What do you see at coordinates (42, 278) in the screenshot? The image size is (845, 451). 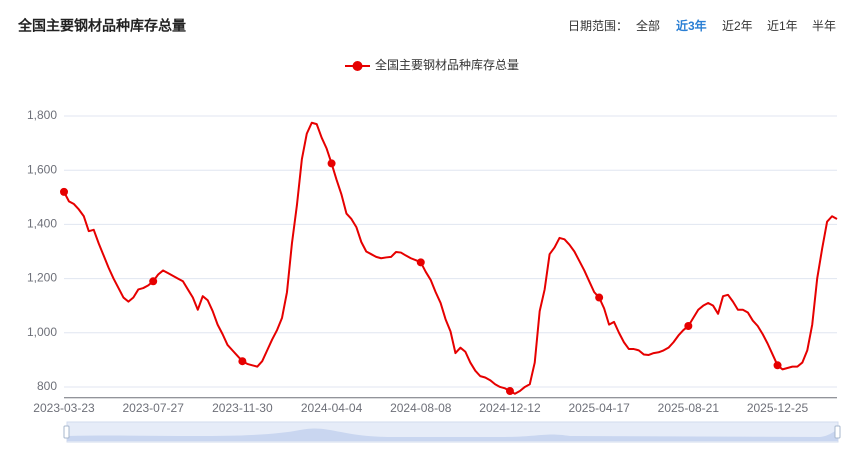 I see `y-tick-label: 1,200` at bounding box center [42, 278].